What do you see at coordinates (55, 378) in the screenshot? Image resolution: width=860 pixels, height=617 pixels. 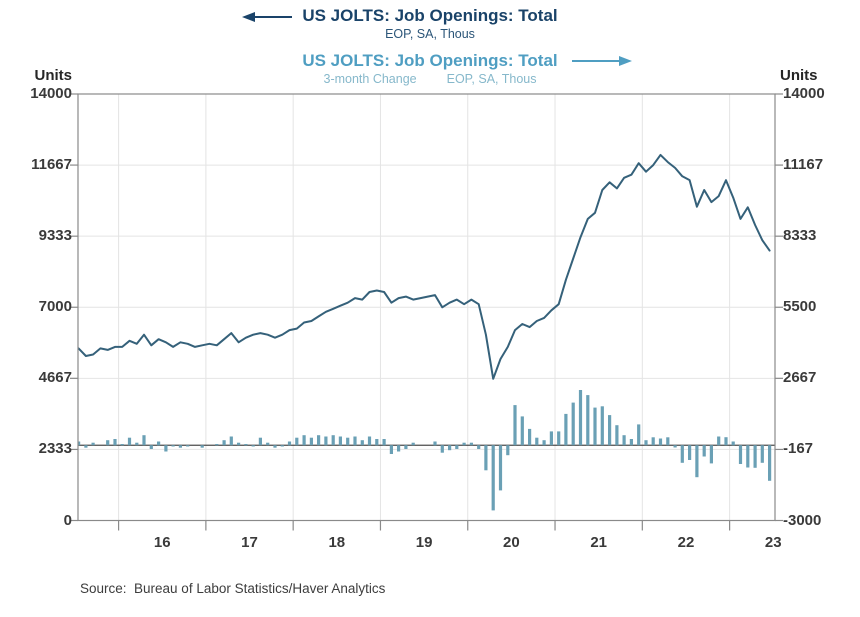 I see `y-axis-left-tick-label: 4667` at bounding box center [55, 378].